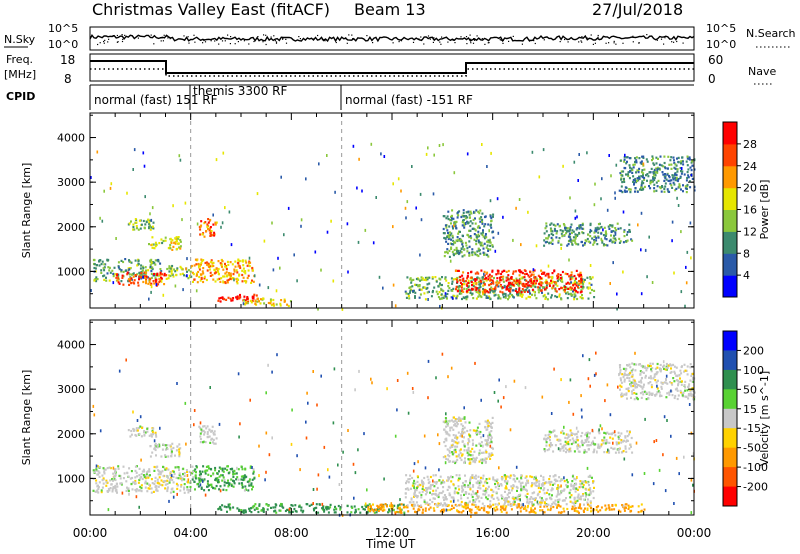  Describe the element at coordinates (771, 33) in the screenshot. I see `nsearch-label: N.Search` at that location.